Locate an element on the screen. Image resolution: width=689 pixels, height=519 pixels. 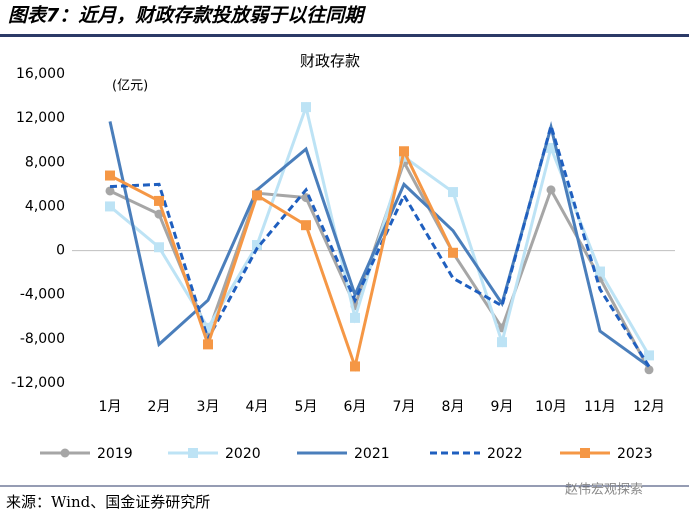
header-rule is located at coordinates (344, 35).